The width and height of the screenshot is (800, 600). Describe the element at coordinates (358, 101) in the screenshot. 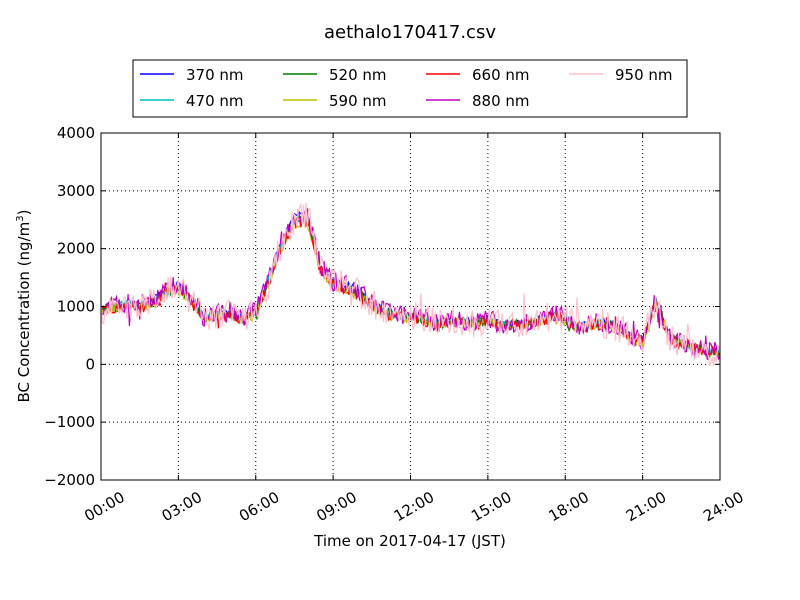

I see `legend-label: 590 nm` at that location.